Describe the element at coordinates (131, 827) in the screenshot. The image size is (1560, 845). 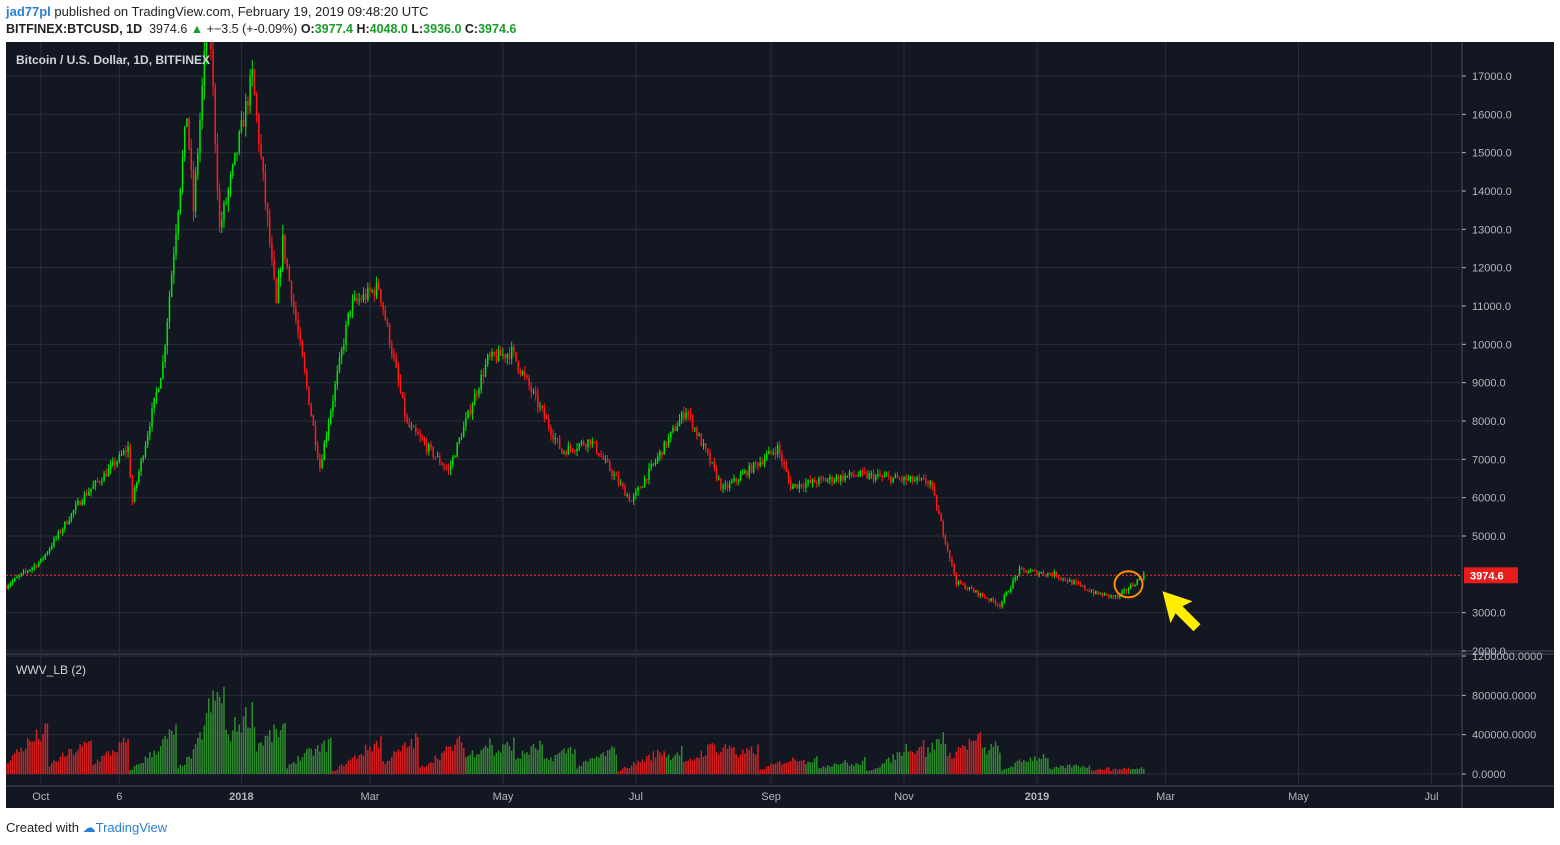
I see `tradingview-brand: TradingView` at that location.